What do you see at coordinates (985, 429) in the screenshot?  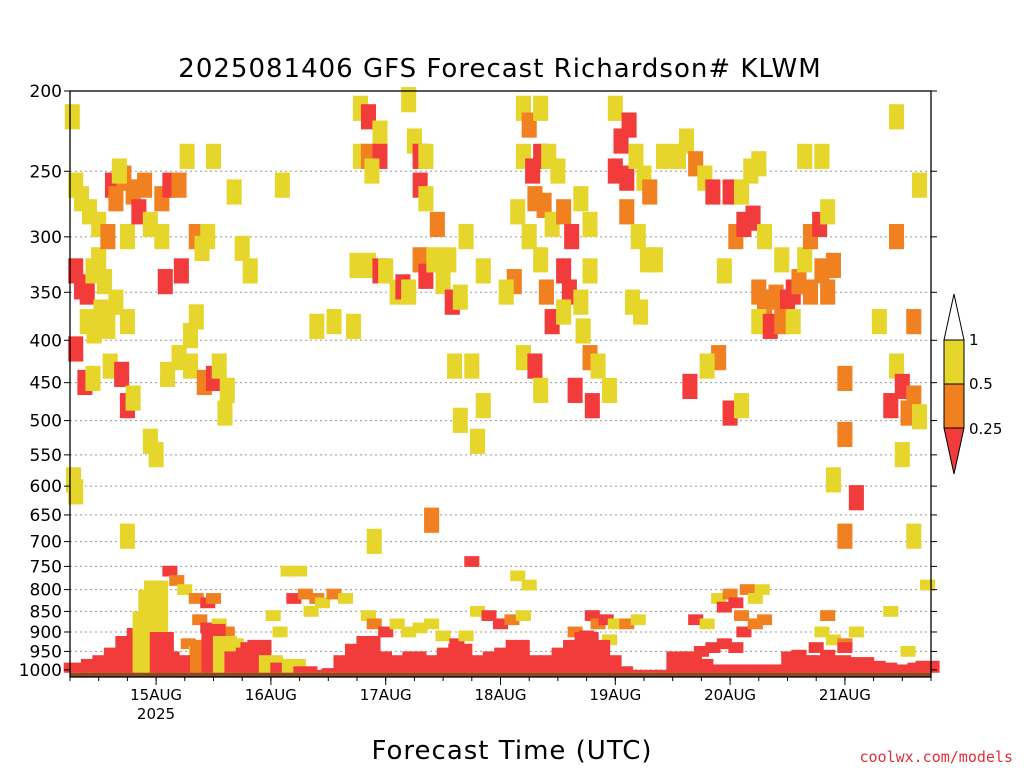 I see `legend-label-0.25: 0.25` at bounding box center [985, 429].